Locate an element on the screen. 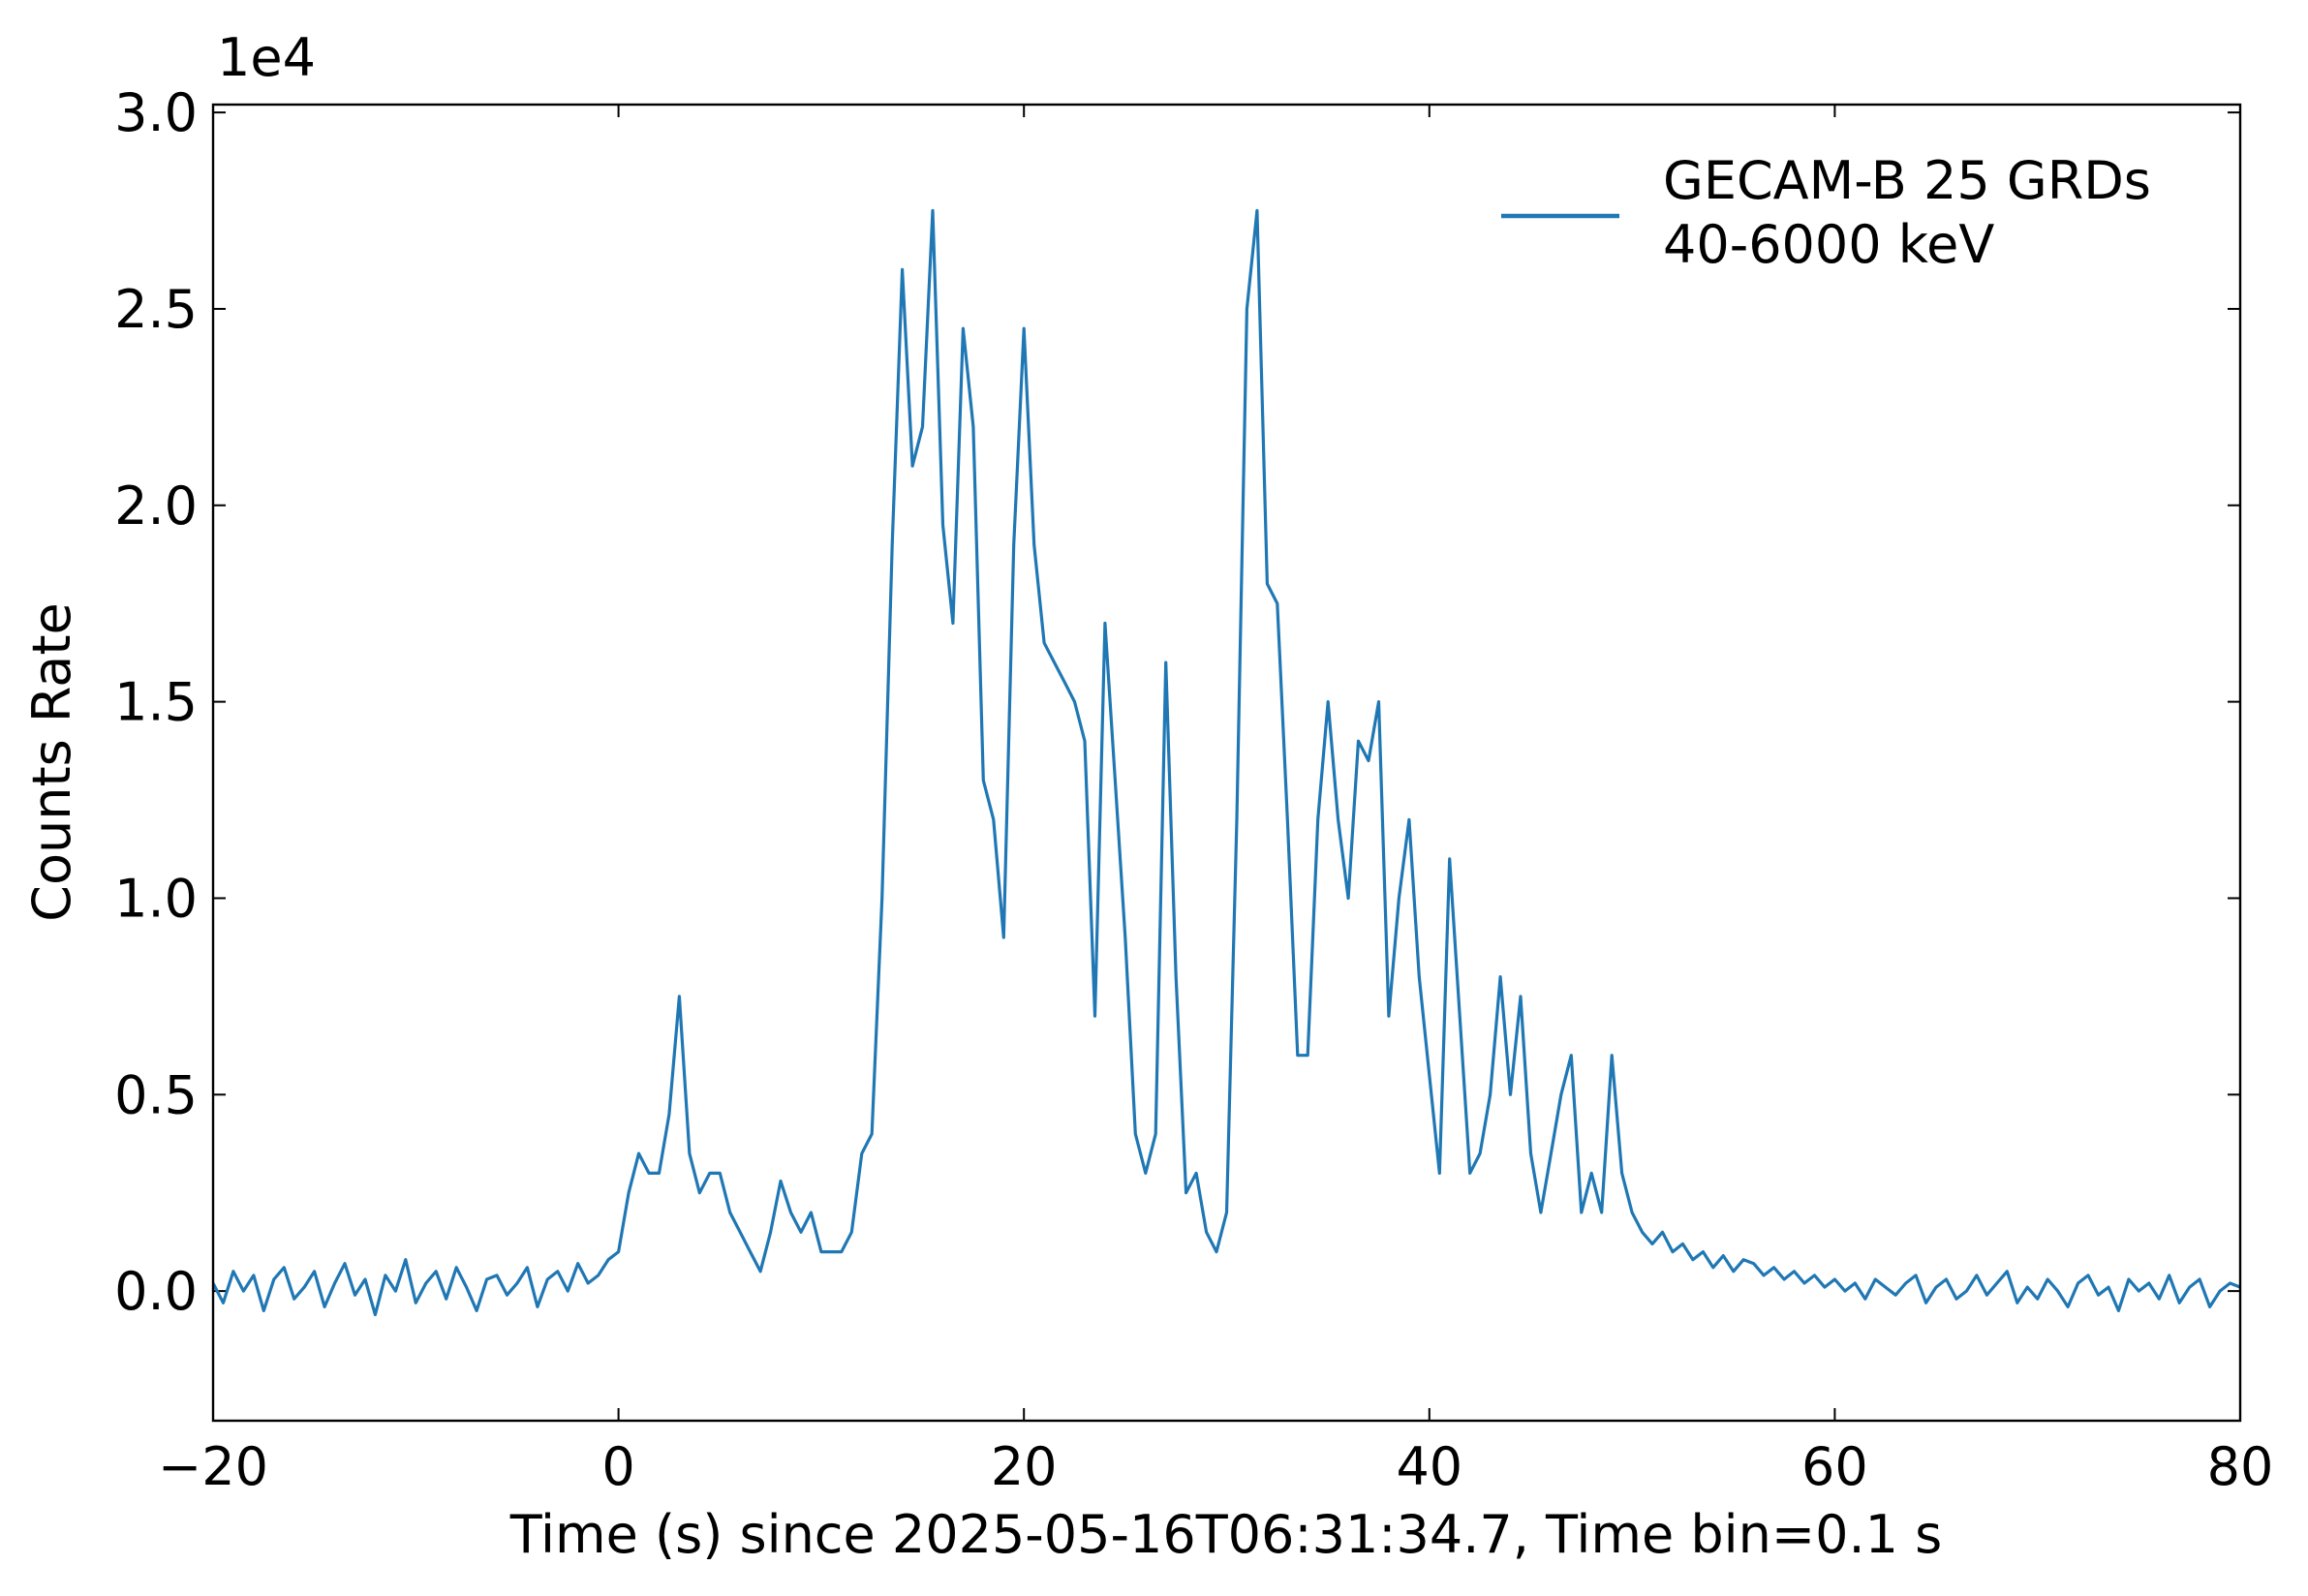  x-tick-label: 60 is located at coordinates (1834, 1466).